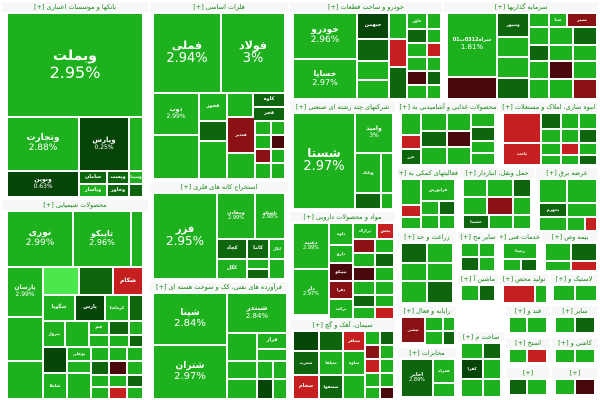  Describe the element at coordinates (385, 231) in the screenshot. I see `tile-پخش: پخش` at that location.